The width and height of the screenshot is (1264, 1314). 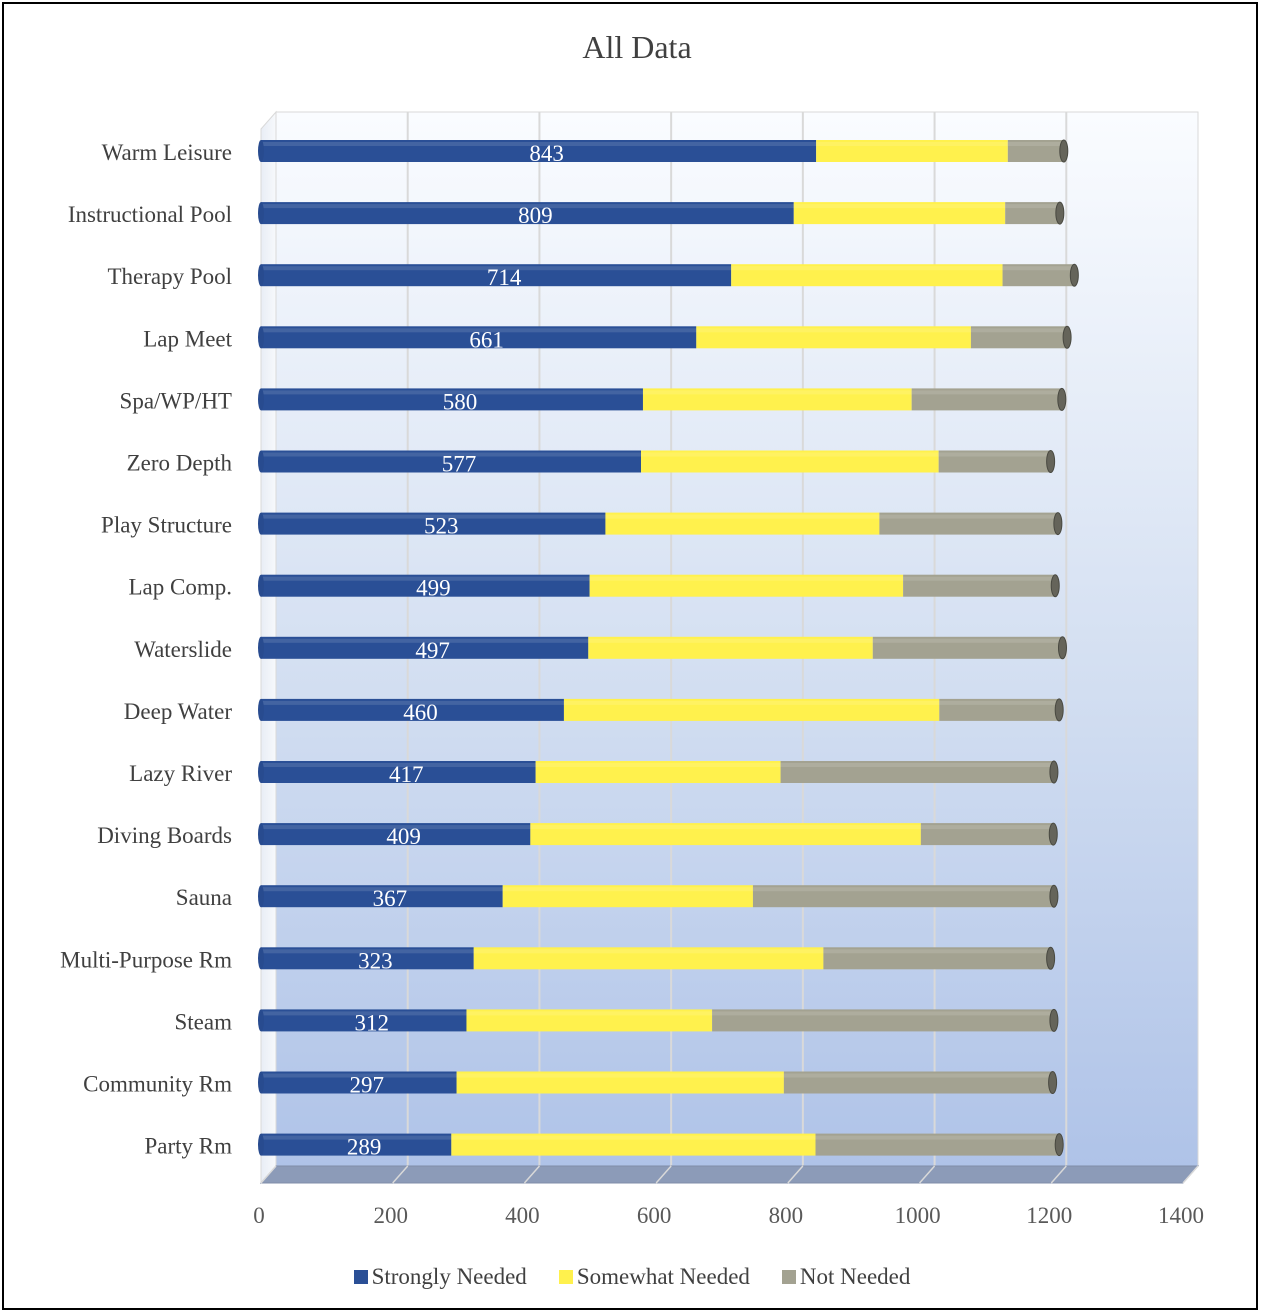 What do you see at coordinates (364, 1147) in the screenshot?
I see `data-label: 289` at bounding box center [364, 1147].